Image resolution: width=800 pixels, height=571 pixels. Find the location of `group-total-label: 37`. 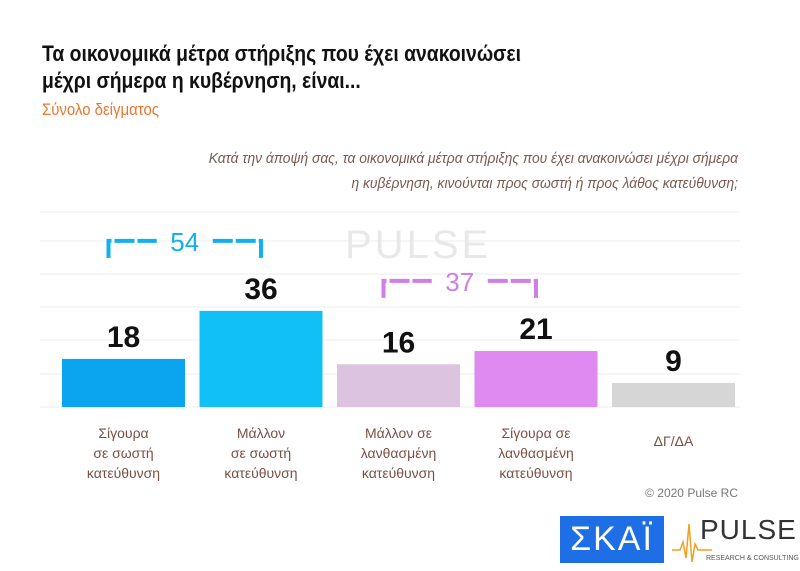

group-total-label: 37 is located at coordinates (459, 282).